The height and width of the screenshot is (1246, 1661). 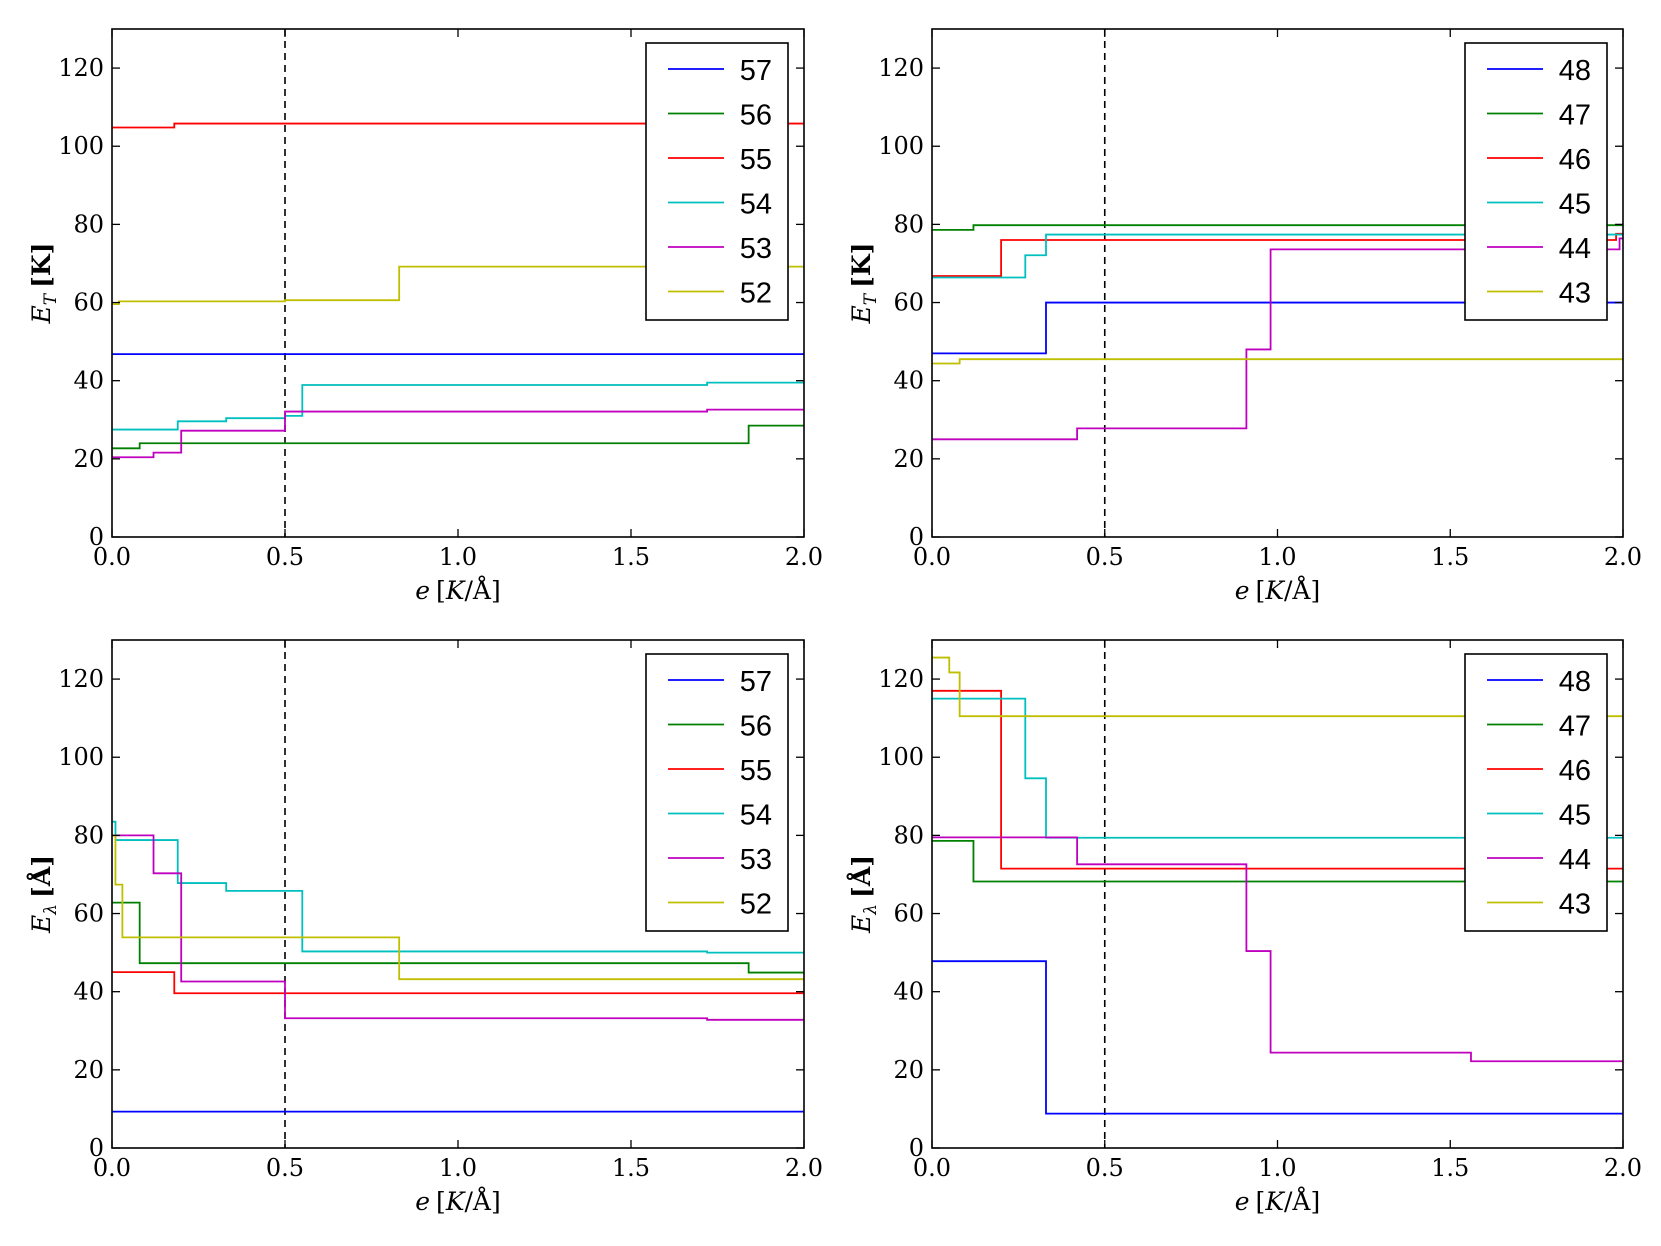 I want to click on legend-label-47: 47, so click(x=1575, y=727).